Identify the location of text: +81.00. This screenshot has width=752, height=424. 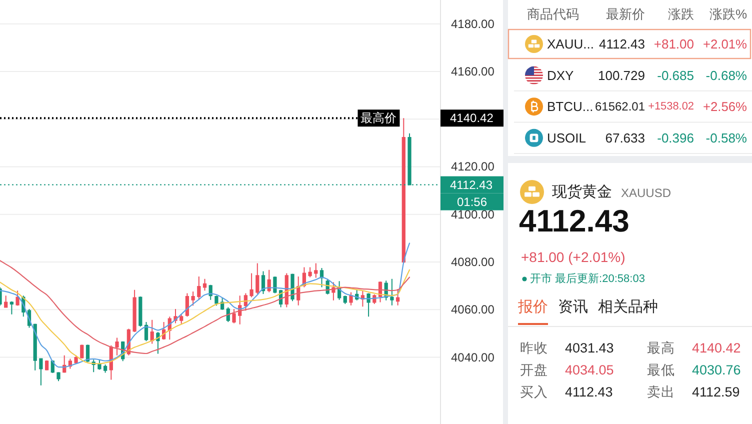
(674, 44).